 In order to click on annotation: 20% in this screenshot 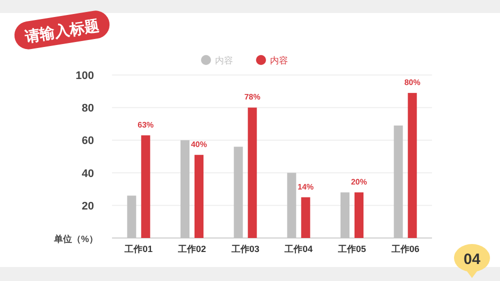, I will do `click(359, 181)`.